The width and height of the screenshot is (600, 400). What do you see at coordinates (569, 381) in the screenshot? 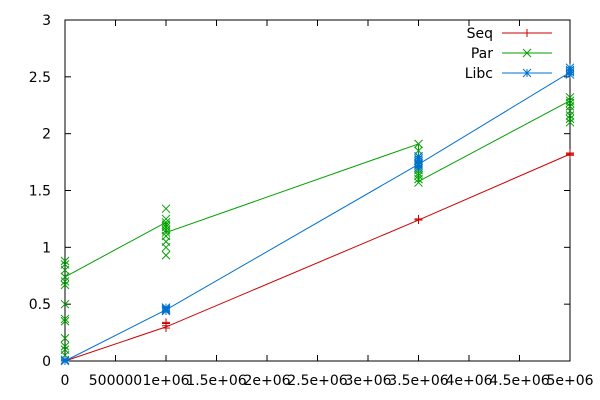
I see `x-tick-label: 5e+06` at bounding box center [569, 381].